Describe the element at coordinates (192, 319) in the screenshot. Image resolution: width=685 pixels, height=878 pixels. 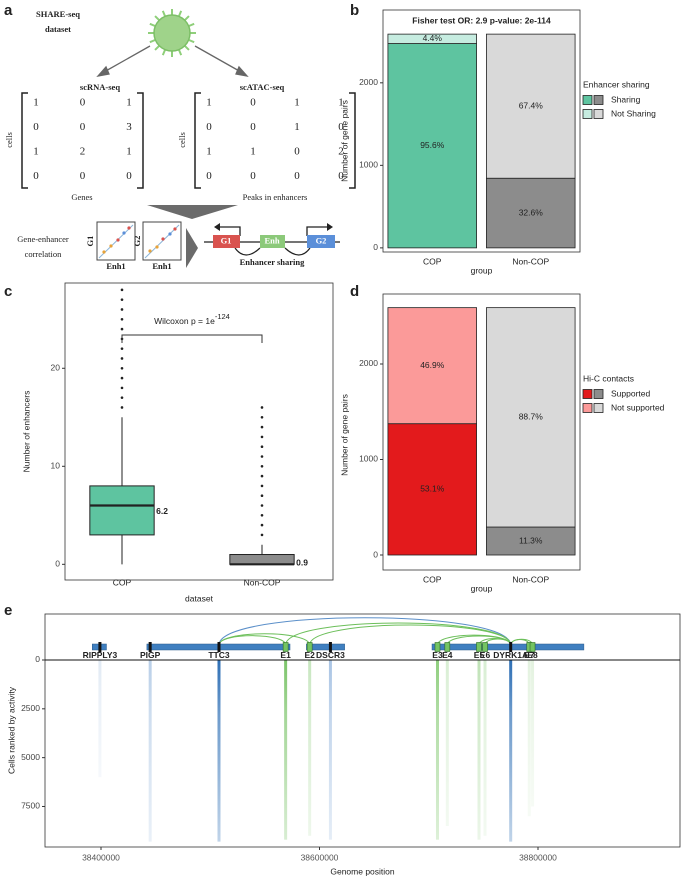
I see `annotation: Wilcoxon p = 1e-124` at that location.